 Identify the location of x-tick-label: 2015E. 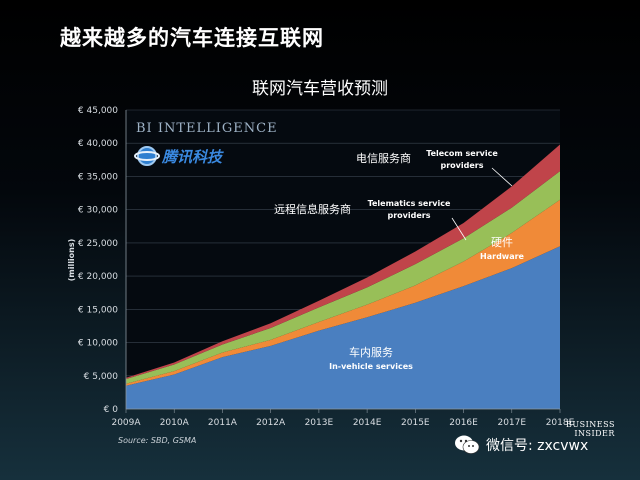
(415, 423).